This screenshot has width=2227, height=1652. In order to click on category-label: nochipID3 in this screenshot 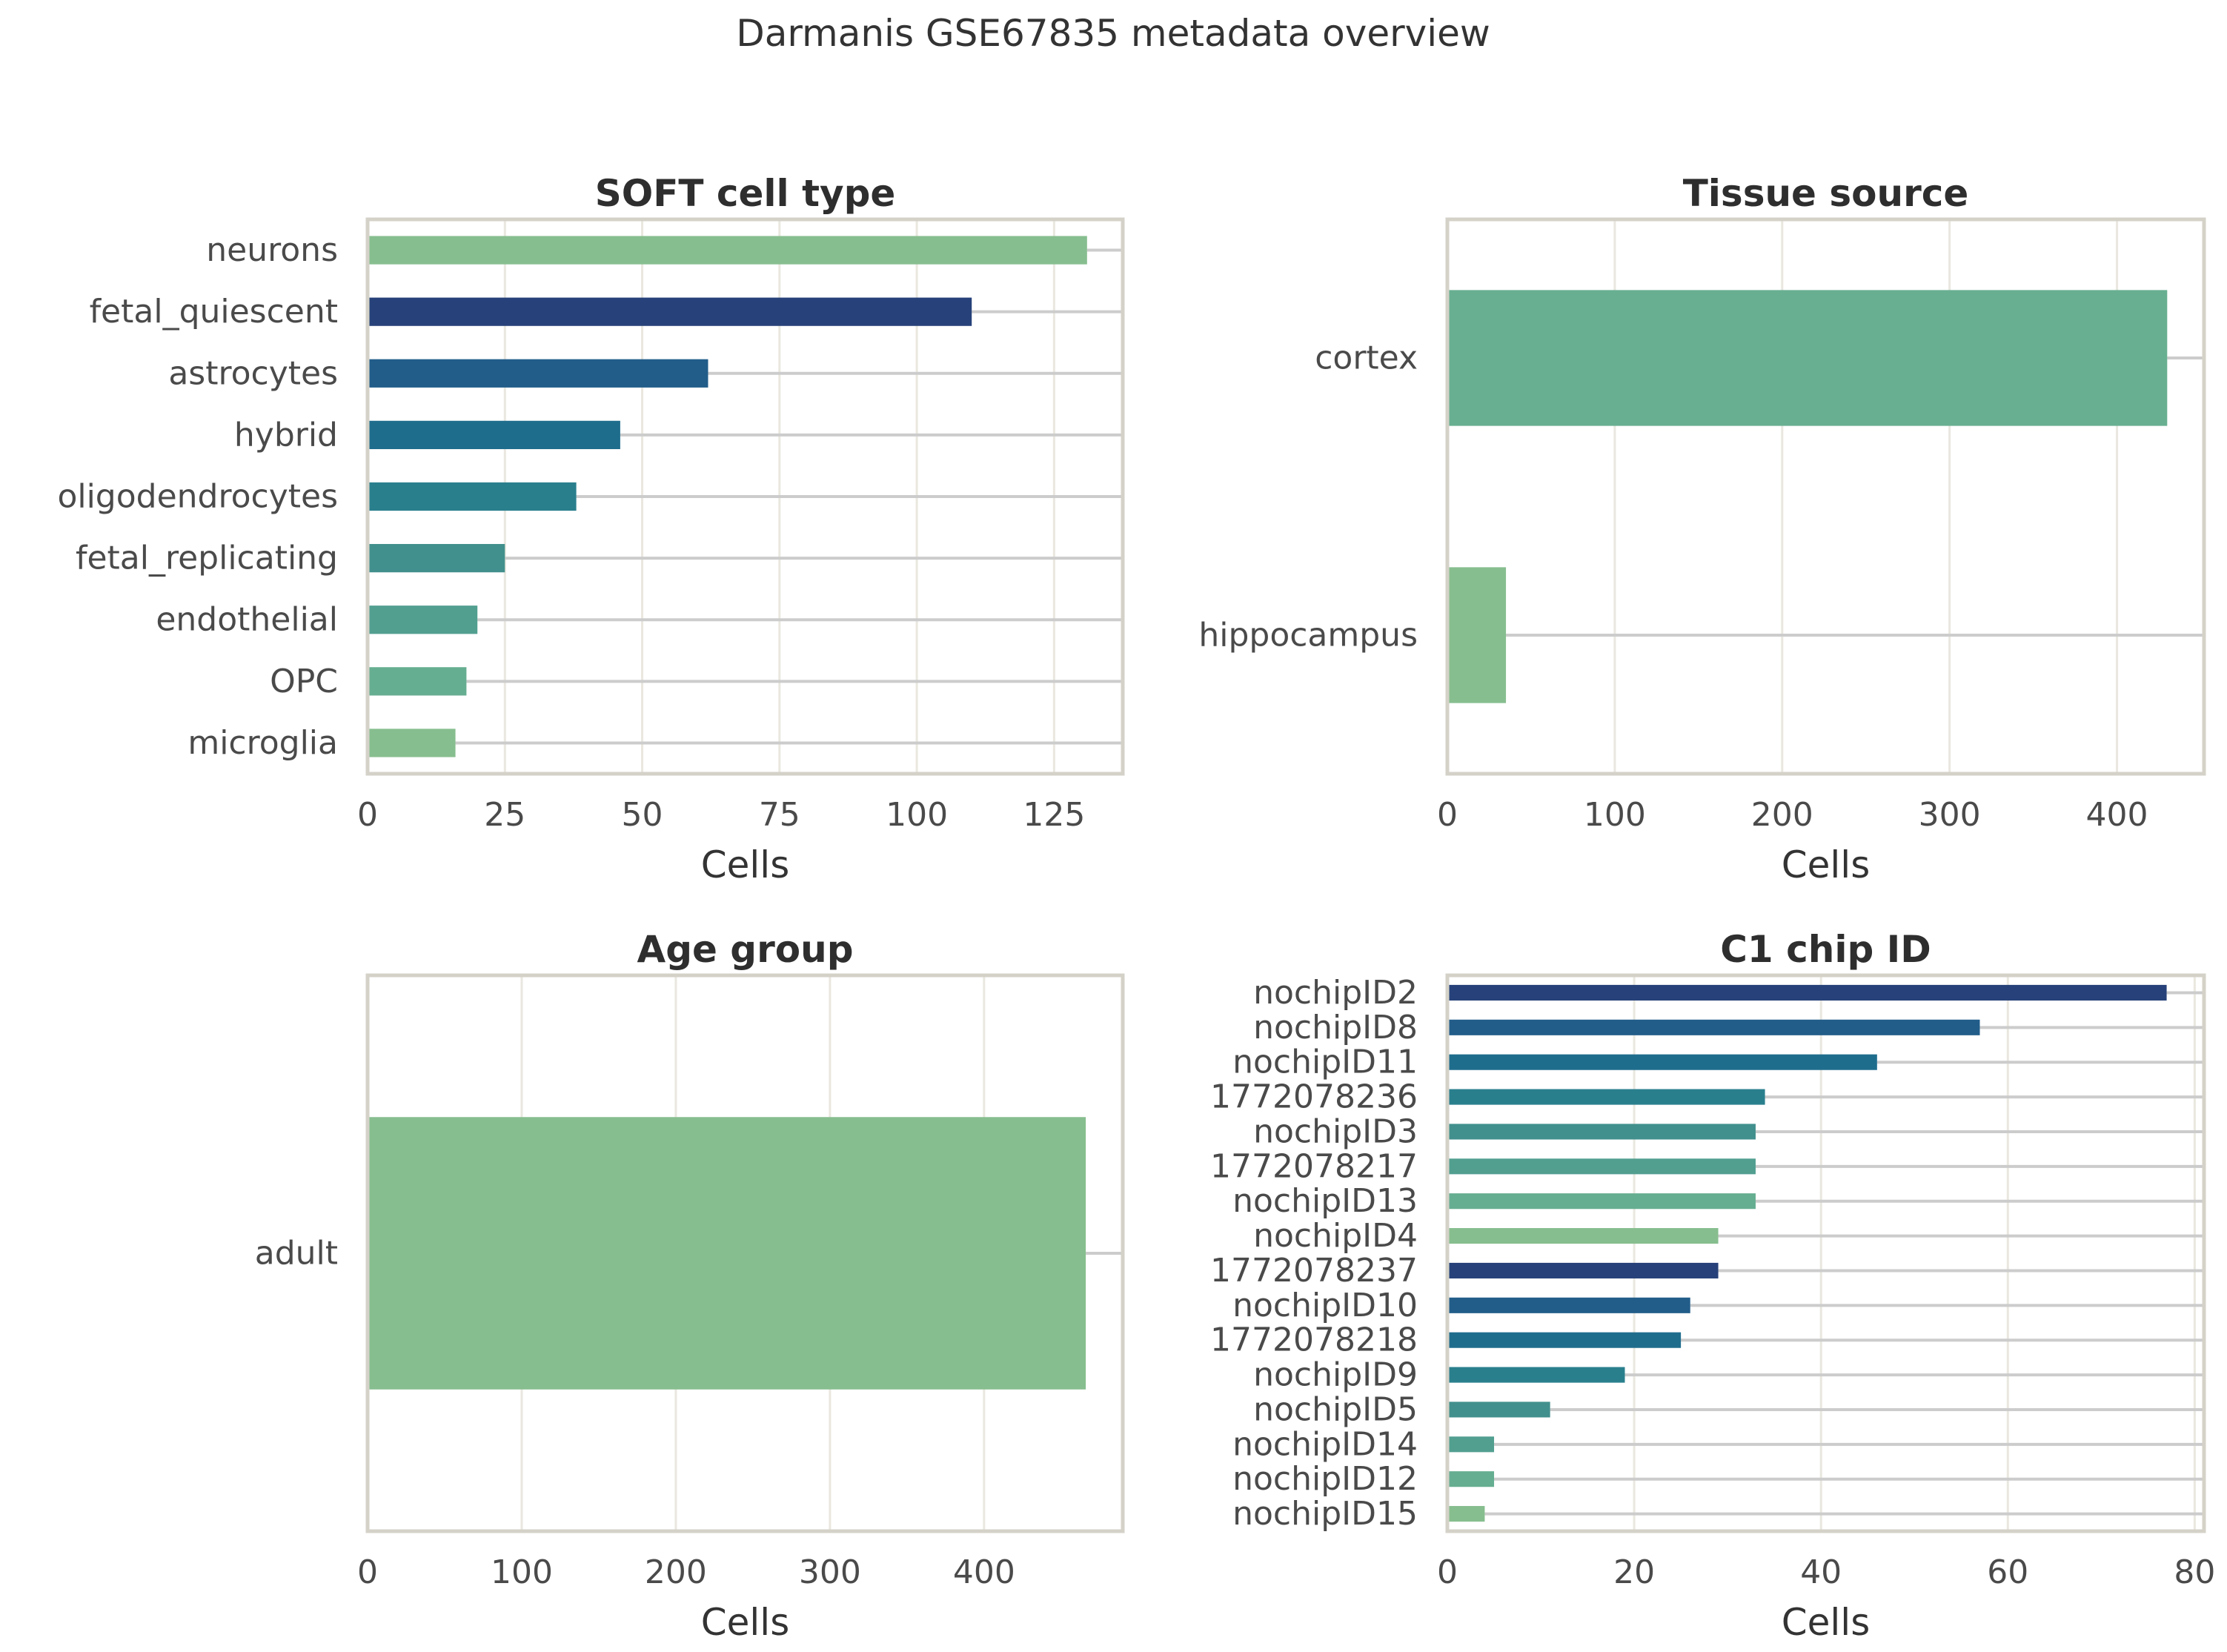, I will do `click(1336, 1131)`.